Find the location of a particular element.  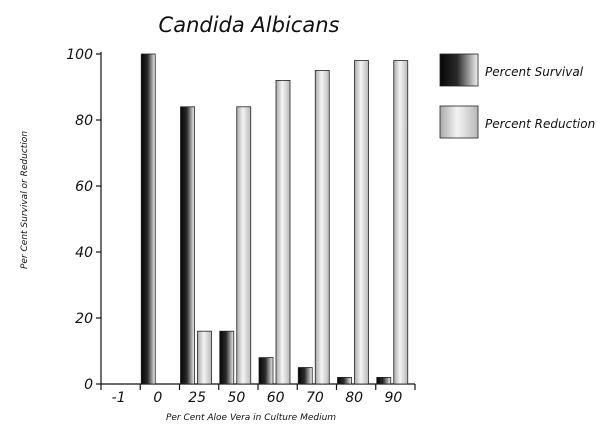

x-tick-label: 70 is located at coordinates (315, 398).